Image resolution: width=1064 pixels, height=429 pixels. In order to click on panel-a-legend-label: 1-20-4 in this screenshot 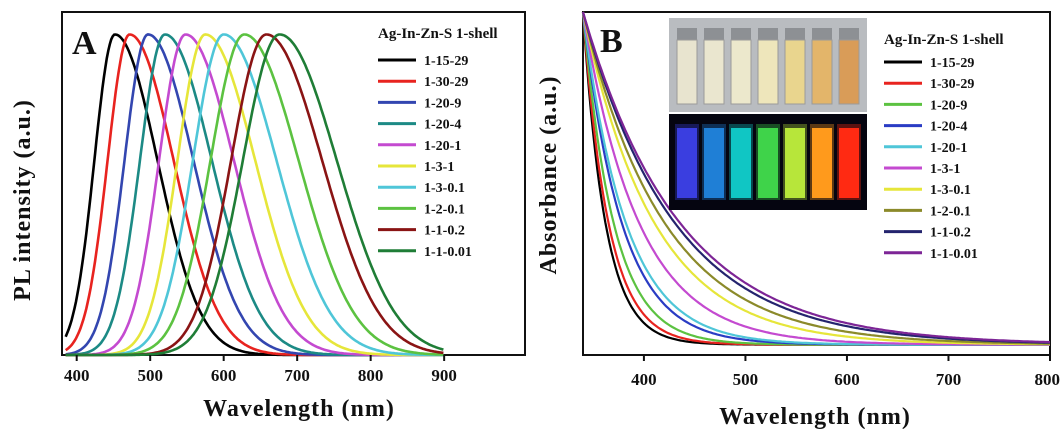, I will do `click(442, 125)`.